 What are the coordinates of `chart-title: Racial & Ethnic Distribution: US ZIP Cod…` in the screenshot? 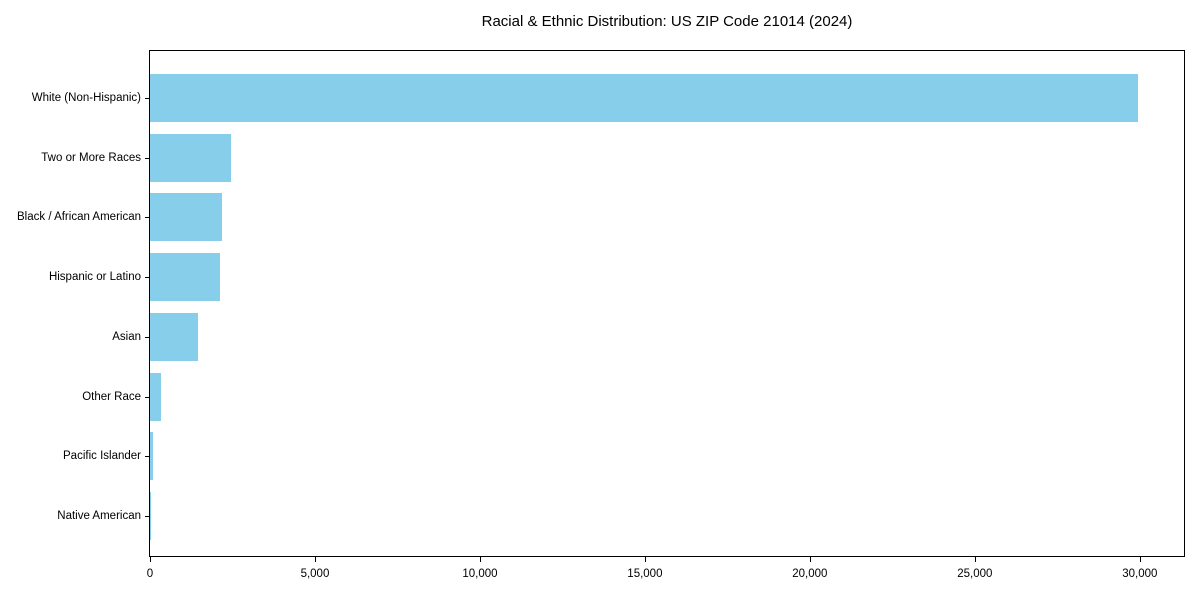 It's located at (667, 21).